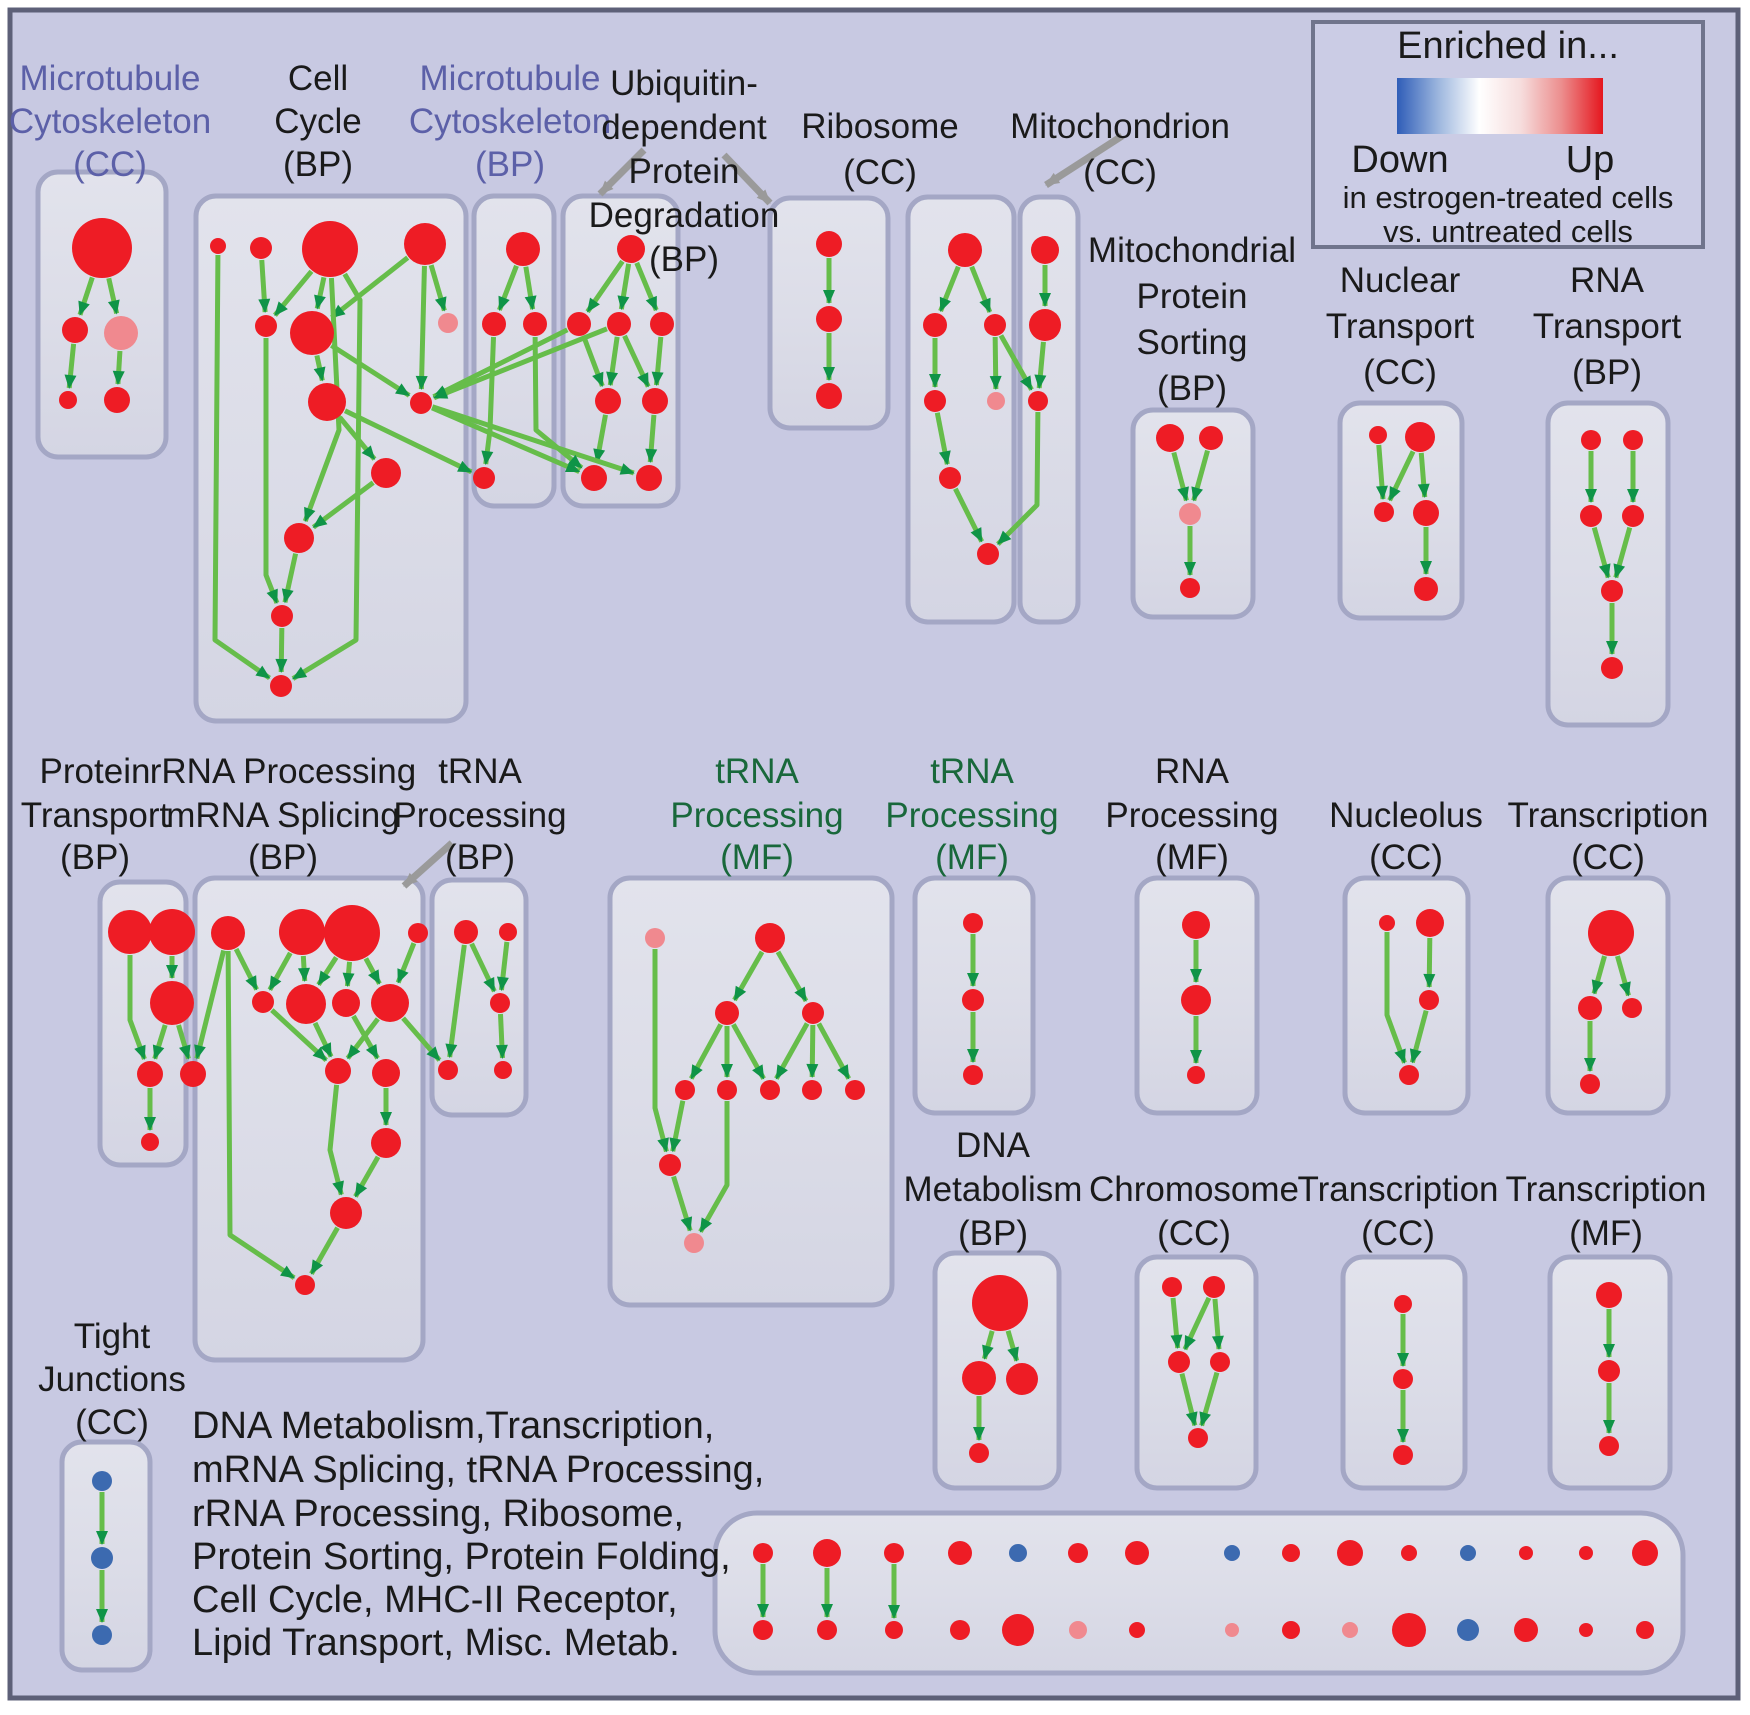 The image size is (1750, 1715). What do you see at coordinates (386, 1073) in the screenshot?
I see `gene-node-rrna-bp-rr10` at bounding box center [386, 1073].